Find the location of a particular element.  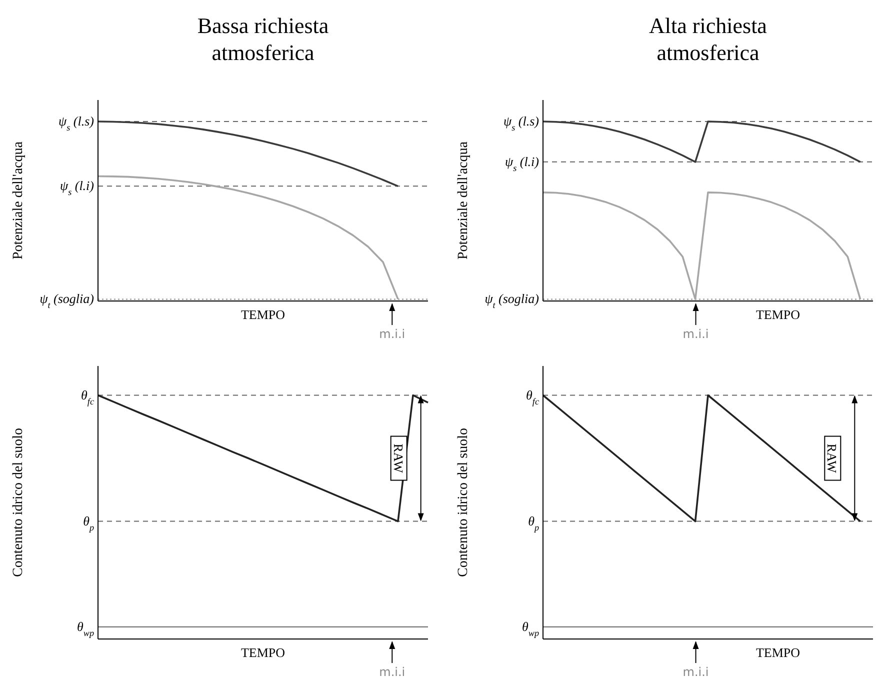

chart-title: Bassa richiesta atmosferica is located at coordinates (263, 39).